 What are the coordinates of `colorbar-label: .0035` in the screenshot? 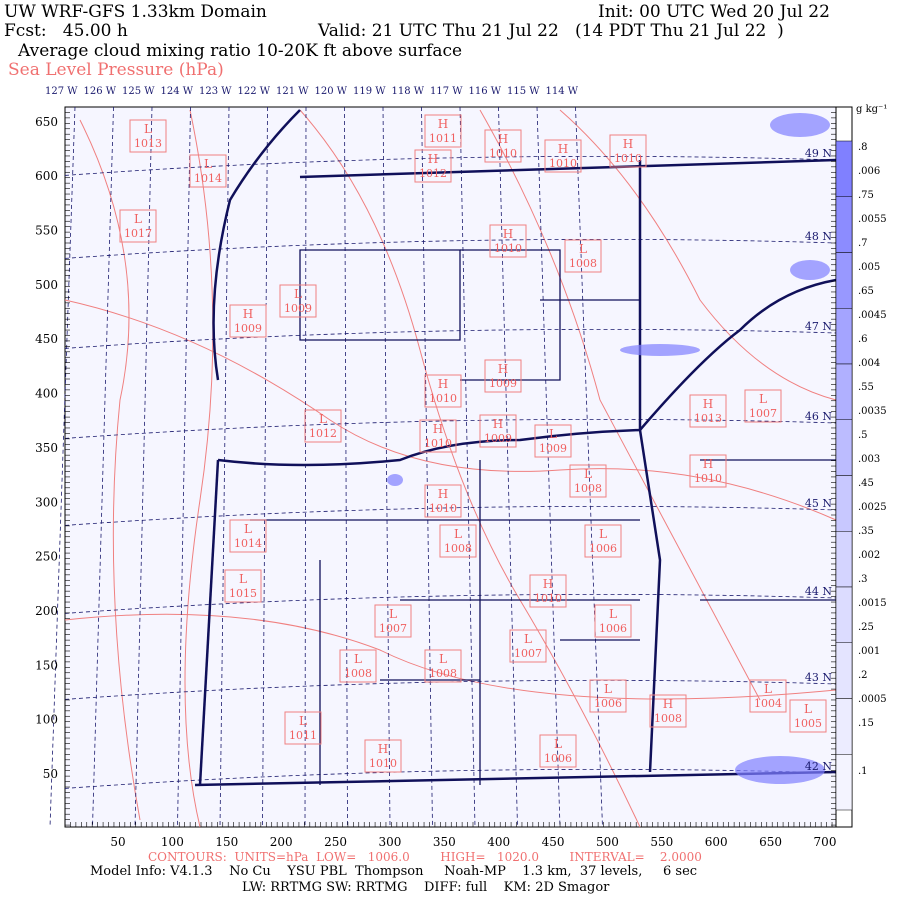 It's located at (872, 411).